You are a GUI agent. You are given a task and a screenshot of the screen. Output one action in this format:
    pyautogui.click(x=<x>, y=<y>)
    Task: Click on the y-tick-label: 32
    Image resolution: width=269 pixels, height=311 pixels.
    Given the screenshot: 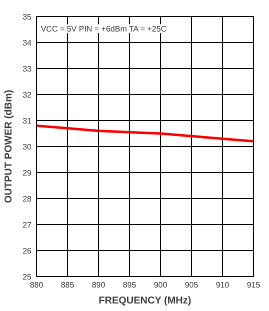 What is the action you would take?
    pyautogui.click(x=27, y=95)
    